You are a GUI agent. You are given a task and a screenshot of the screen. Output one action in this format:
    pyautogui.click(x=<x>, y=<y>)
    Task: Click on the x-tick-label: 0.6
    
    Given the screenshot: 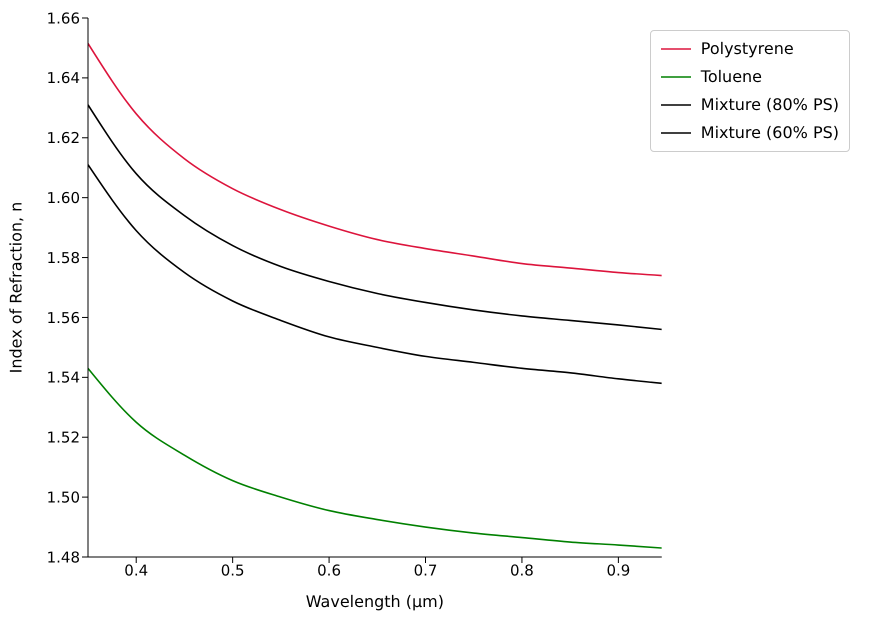 What is the action you would take?
    pyautogui.click(x=329, y=571)
    